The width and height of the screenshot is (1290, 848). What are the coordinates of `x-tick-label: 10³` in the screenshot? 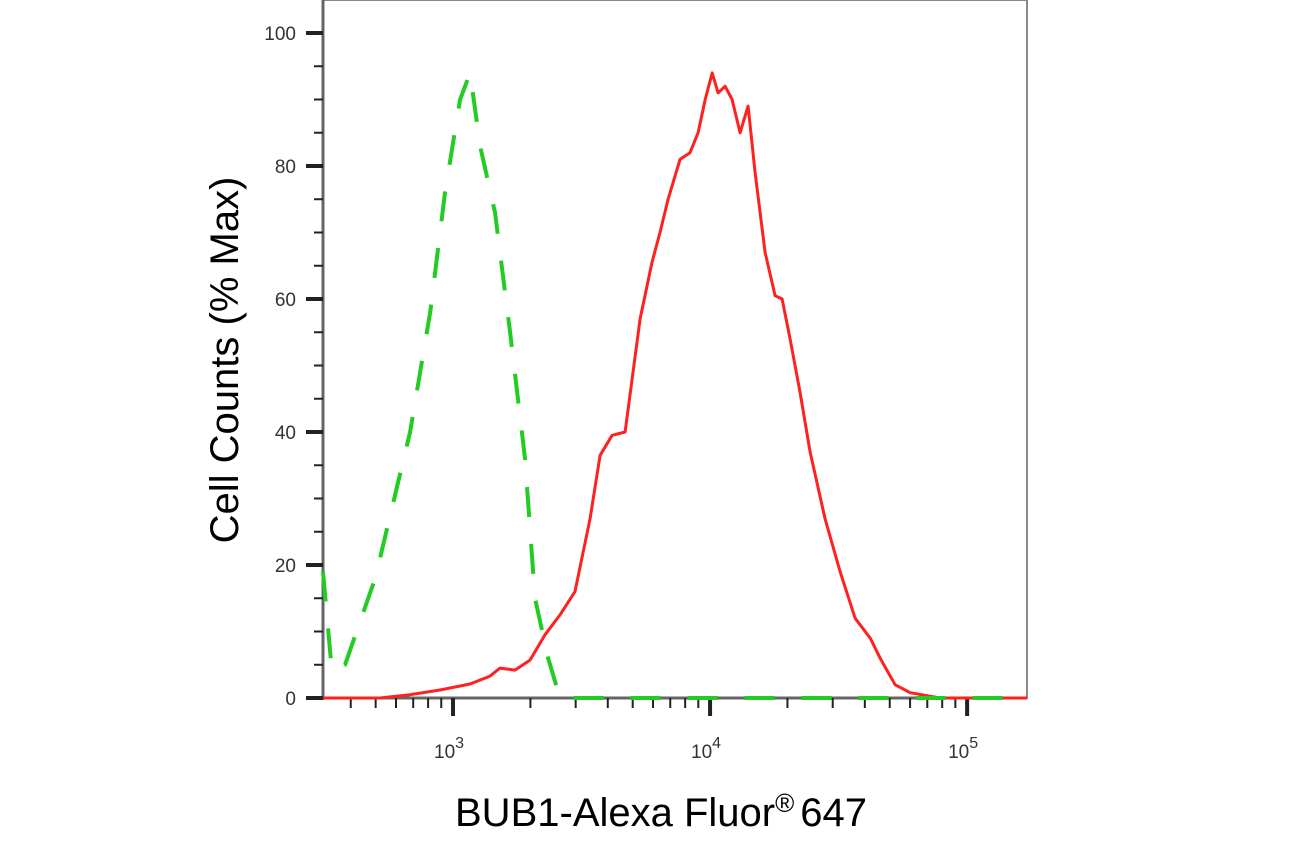 It's located at (449, 749).